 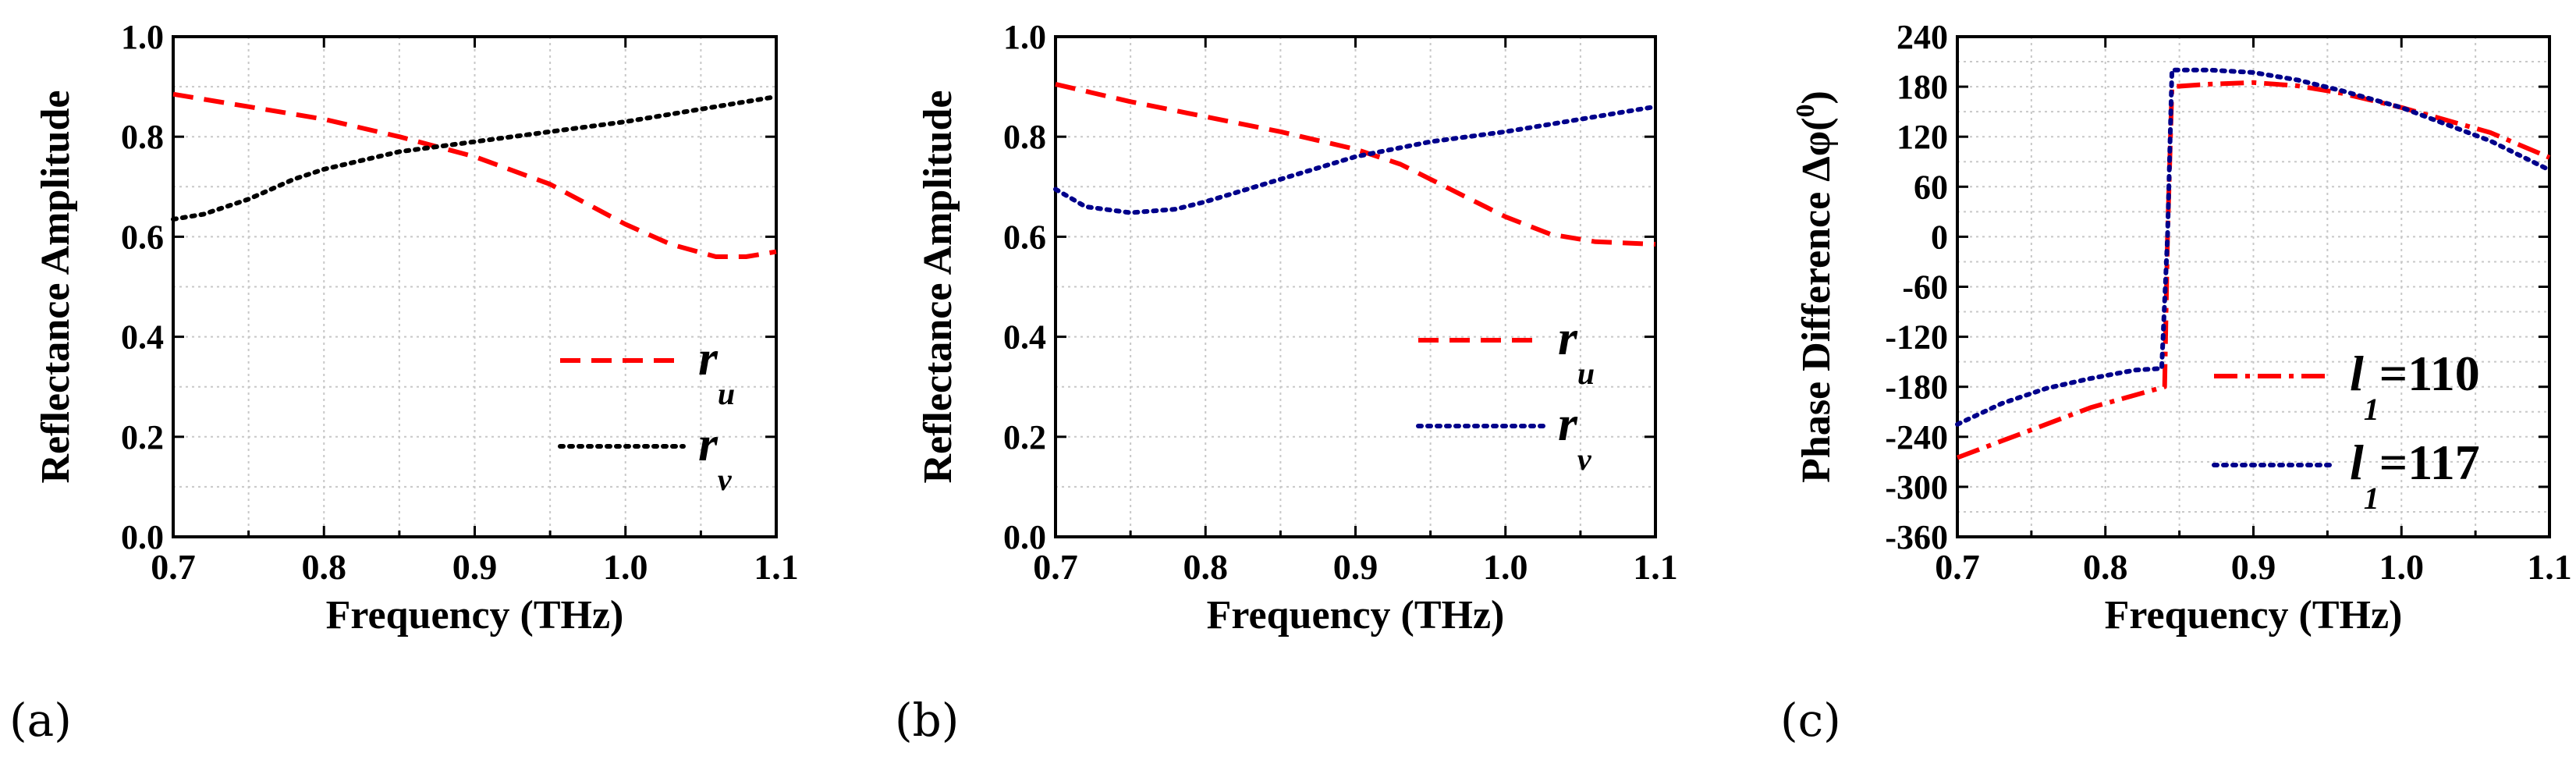 I want to click on y-tick-label: -300, so click(x=1916, y=487).